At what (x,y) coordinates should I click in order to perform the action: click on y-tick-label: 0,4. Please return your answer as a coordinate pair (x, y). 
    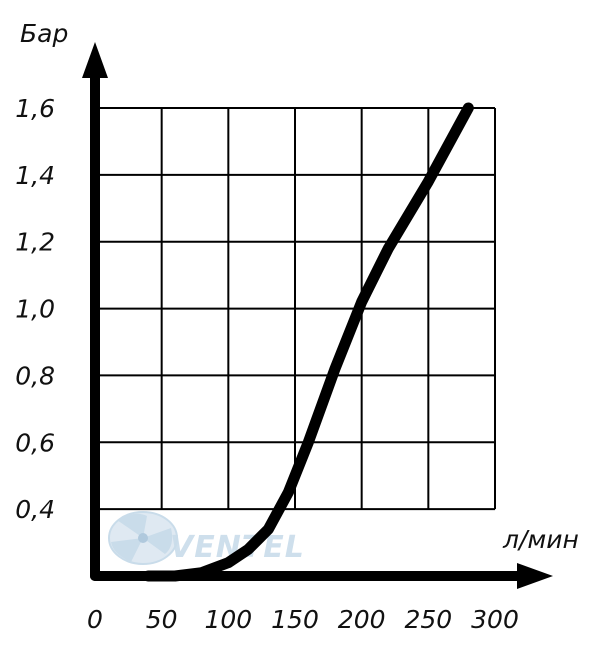
    Looking at the image, I should click on (35, 509).